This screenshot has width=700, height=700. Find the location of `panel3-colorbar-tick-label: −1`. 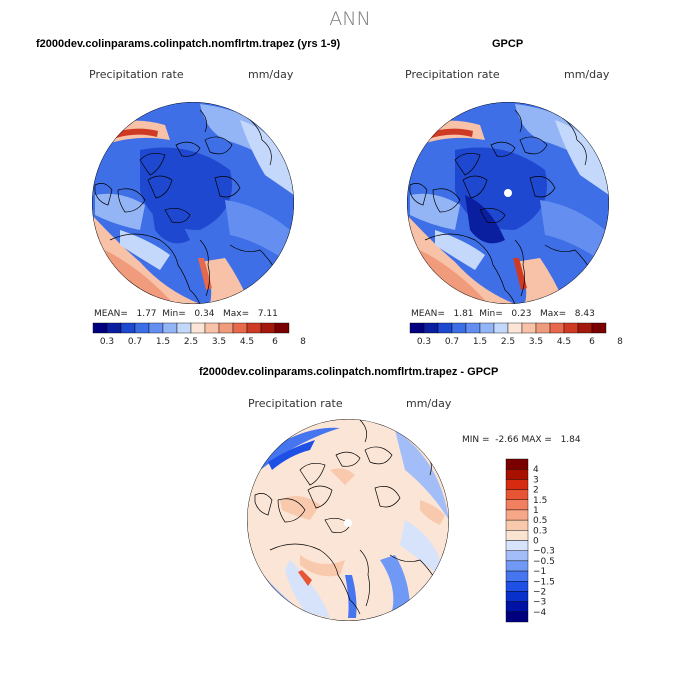

panel3-colorbar-tick-label: −1 is located at coordinates (539, 572).